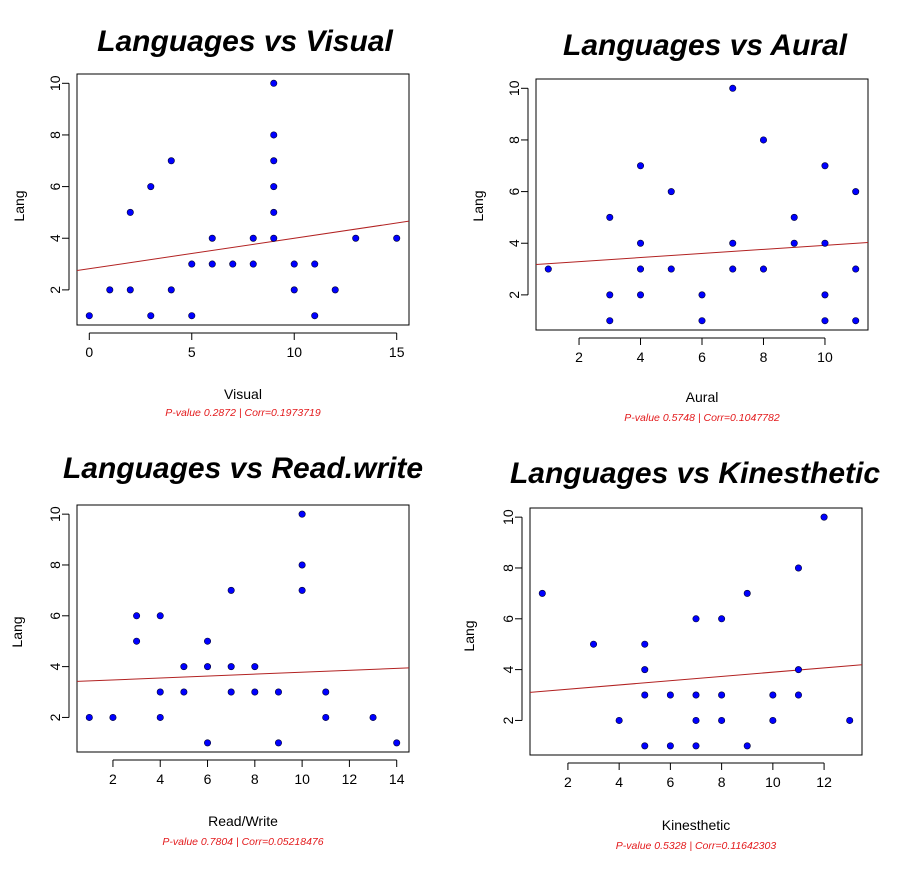 This screenshot has height=869, width=915. What do you see at coordinates (89, 352) in the screenshot?
I see `x-tick-label: 0` at bounding box center [89, 352].